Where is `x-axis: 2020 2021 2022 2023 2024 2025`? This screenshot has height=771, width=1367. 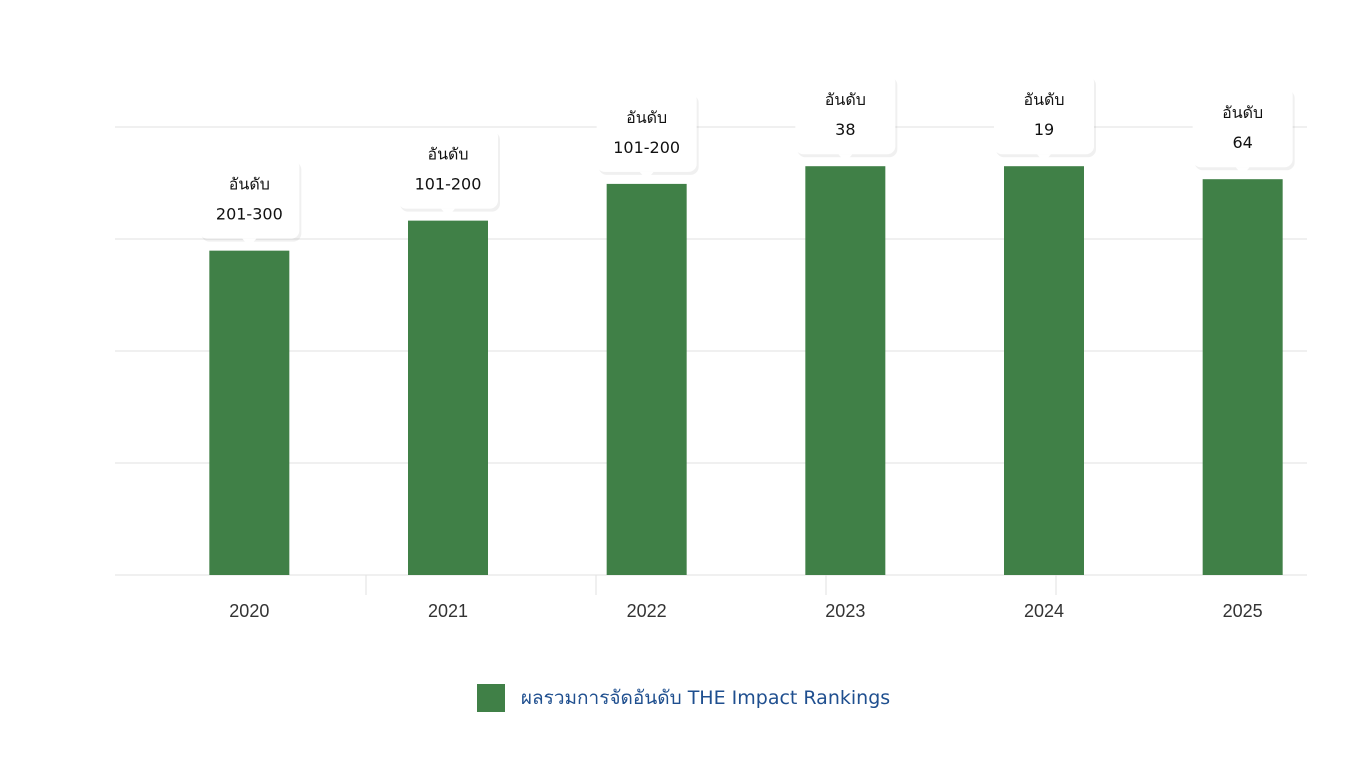 x-axis: 2020 2021 2022 2023 2024 2025 is located at coordinates (746, 598).